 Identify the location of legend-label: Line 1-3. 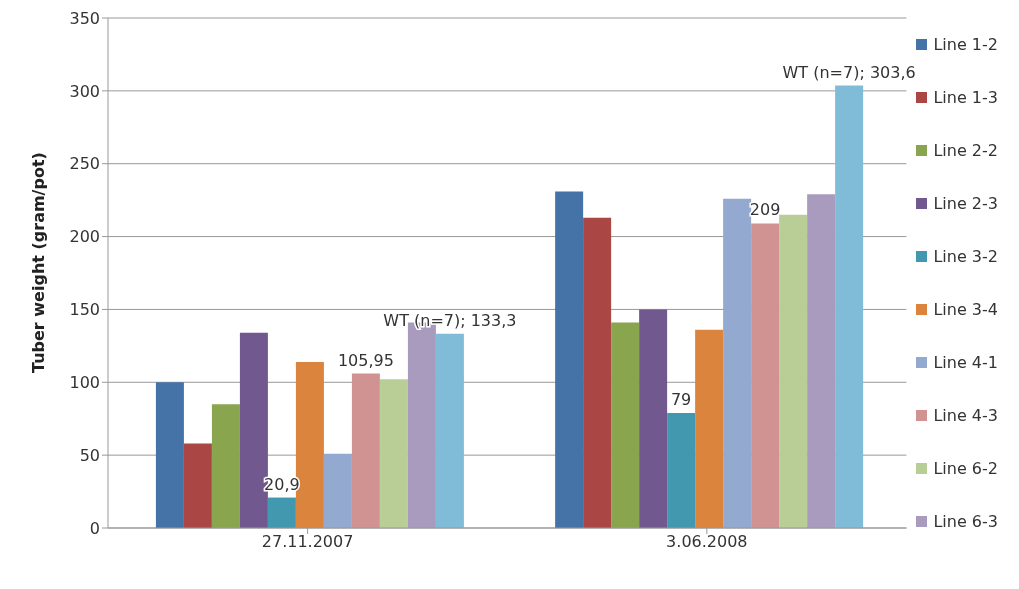
(965, 97).